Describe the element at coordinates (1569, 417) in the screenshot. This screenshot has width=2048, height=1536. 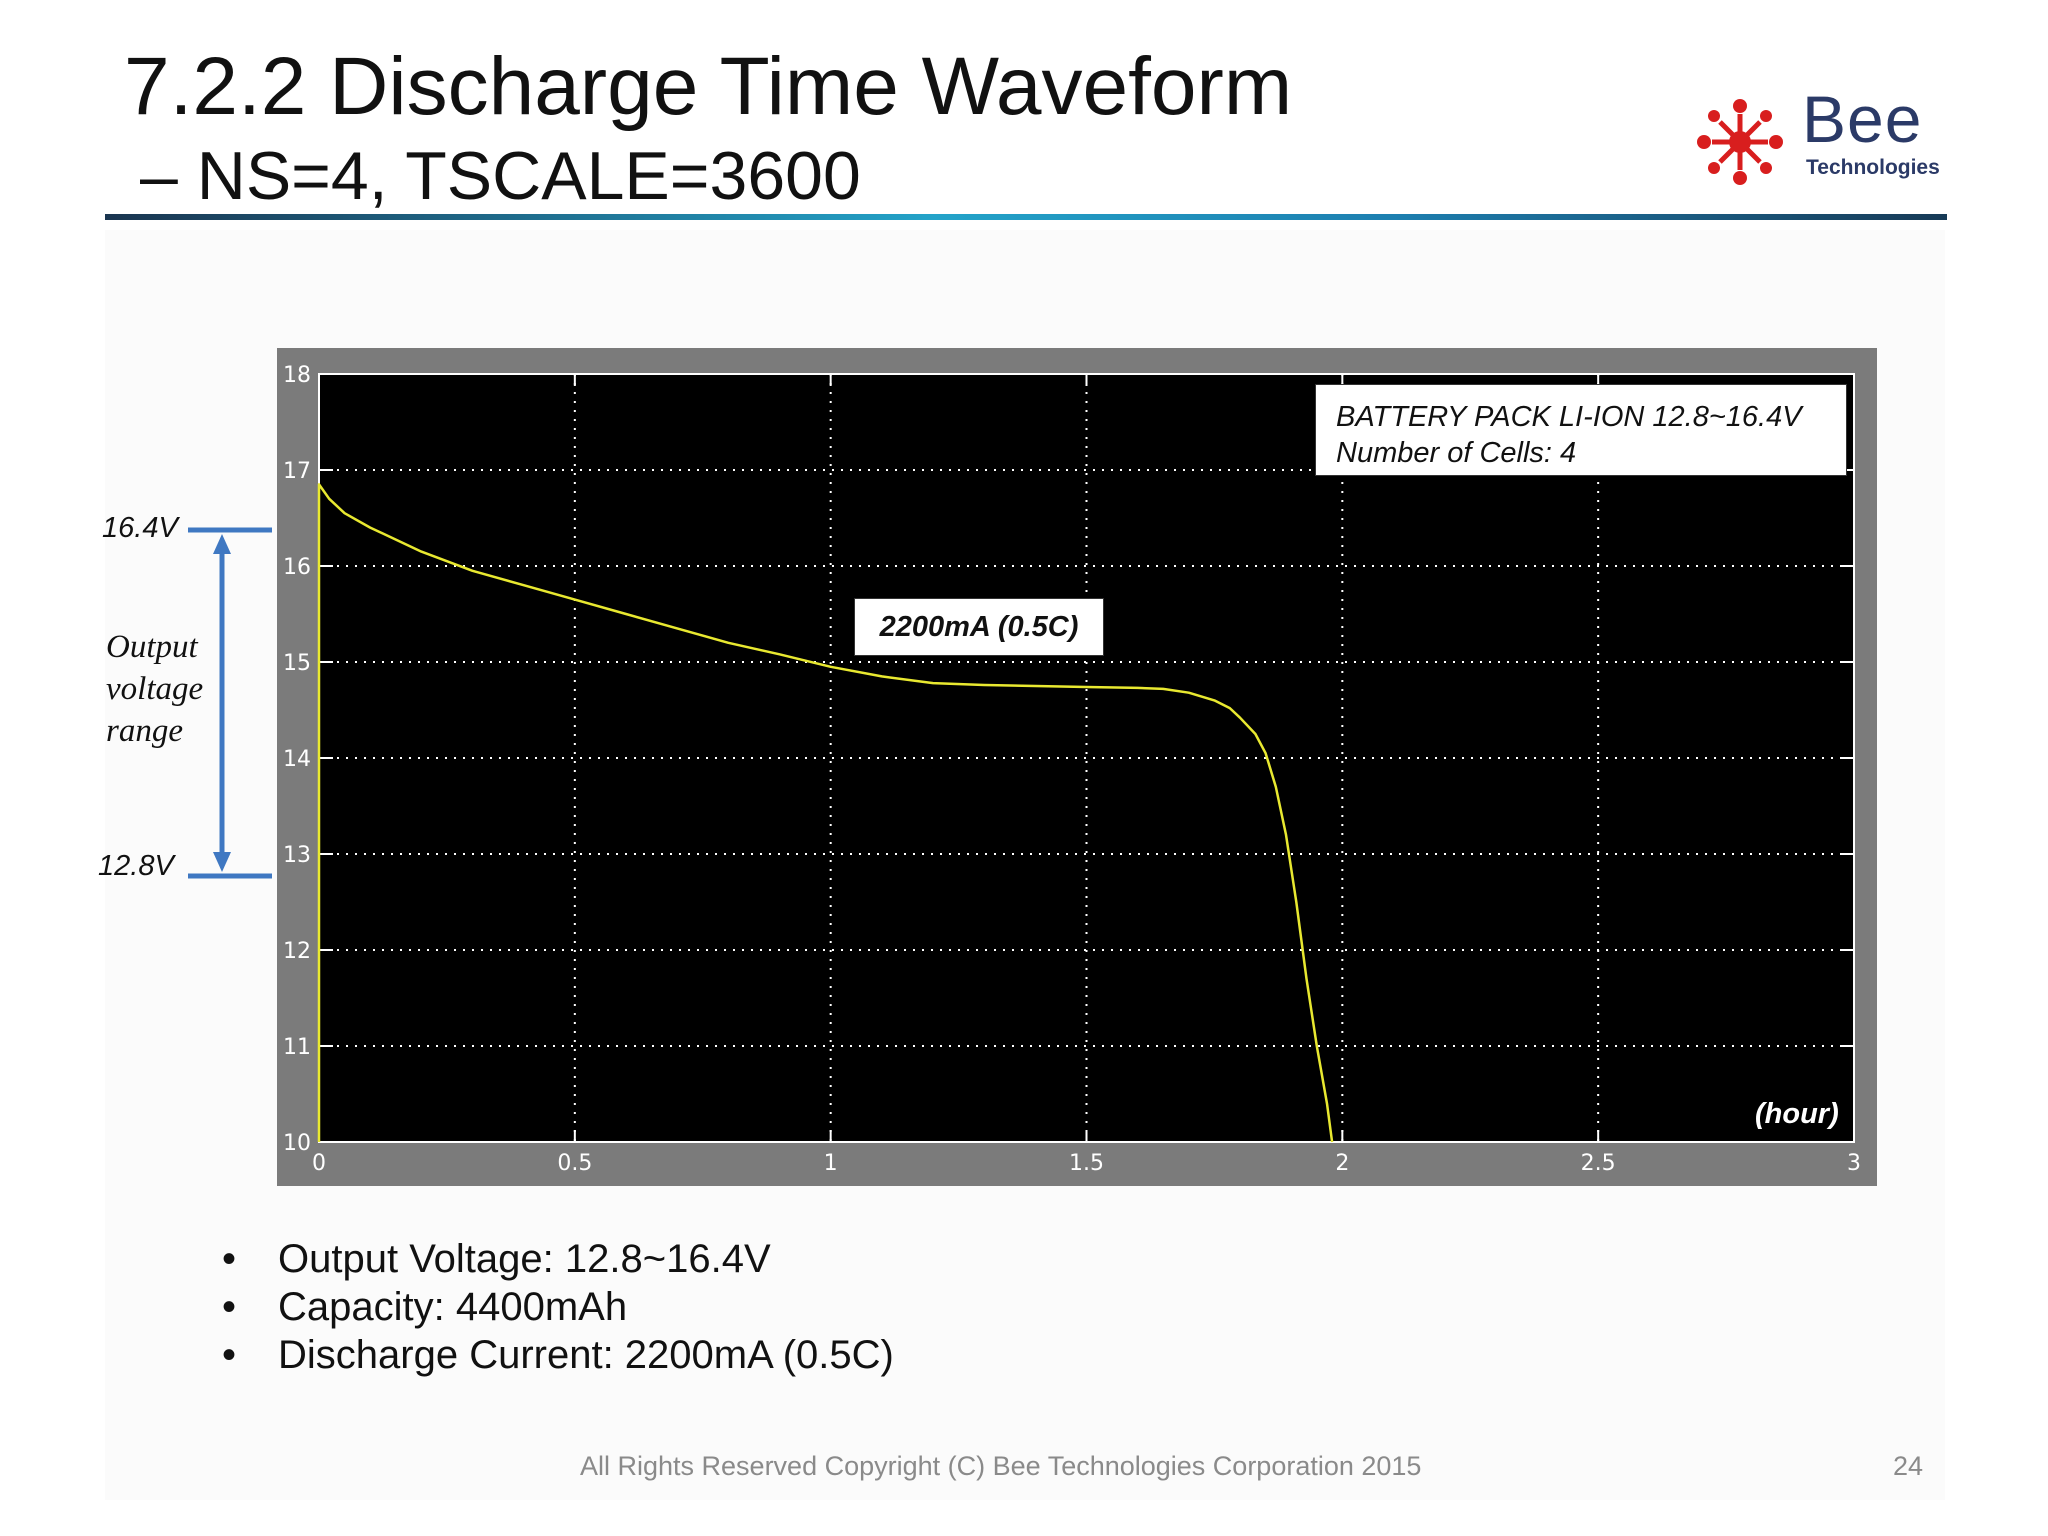
I see `legend-line-1: BATTERY PACK LI-ION 12.8~16.4V` at that location.